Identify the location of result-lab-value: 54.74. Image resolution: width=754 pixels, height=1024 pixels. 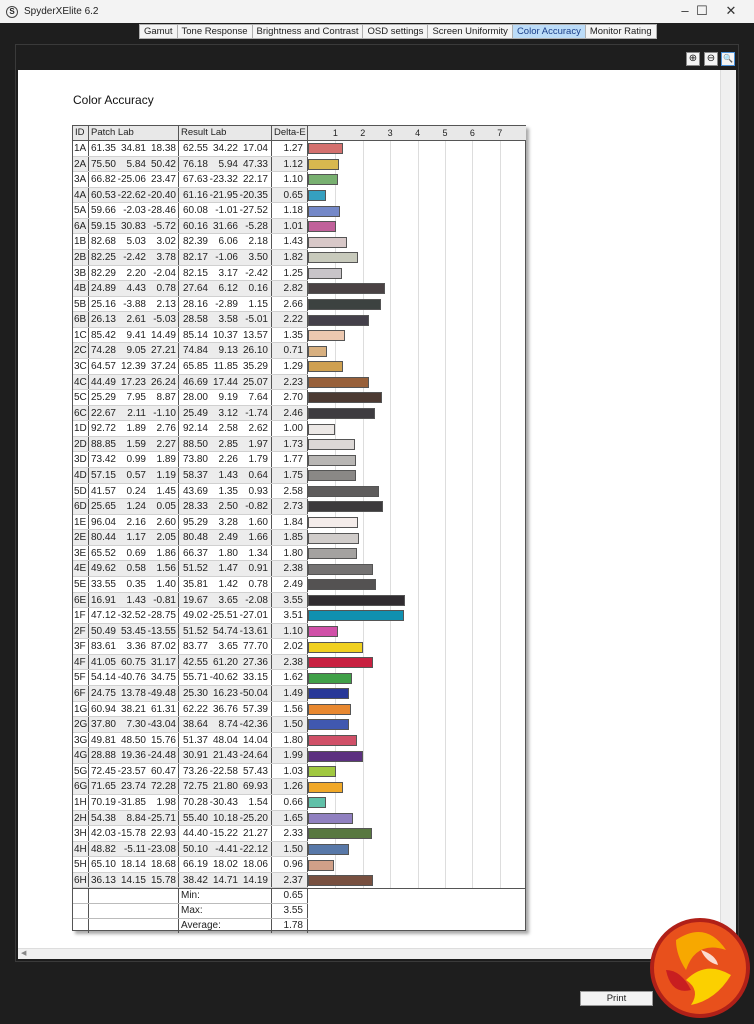
(225, 631).